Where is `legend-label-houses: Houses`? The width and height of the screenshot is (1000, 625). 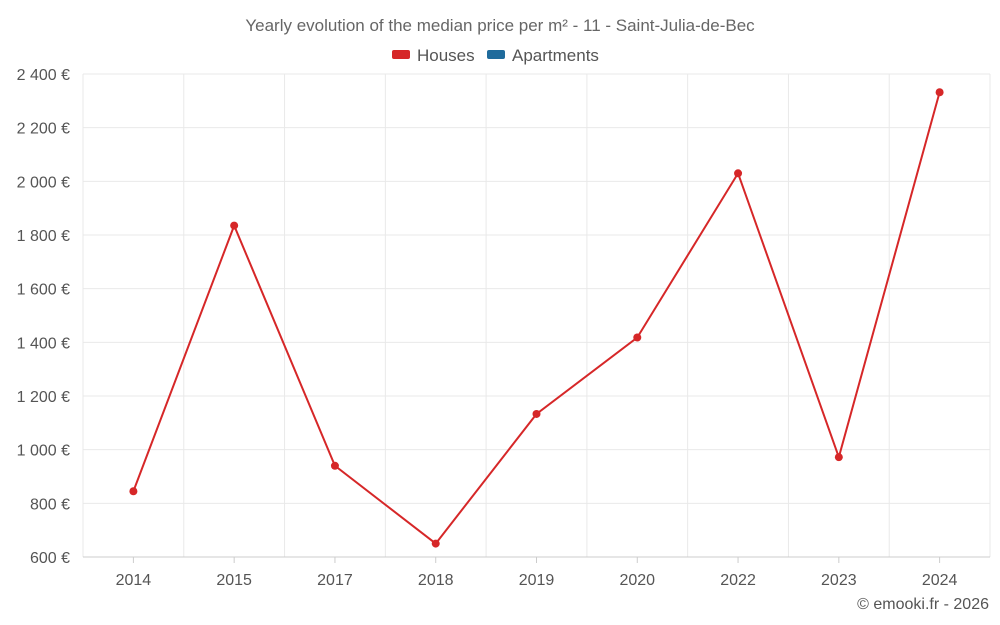
legend-label-houses: Houses is located at coordinates (446, 55).